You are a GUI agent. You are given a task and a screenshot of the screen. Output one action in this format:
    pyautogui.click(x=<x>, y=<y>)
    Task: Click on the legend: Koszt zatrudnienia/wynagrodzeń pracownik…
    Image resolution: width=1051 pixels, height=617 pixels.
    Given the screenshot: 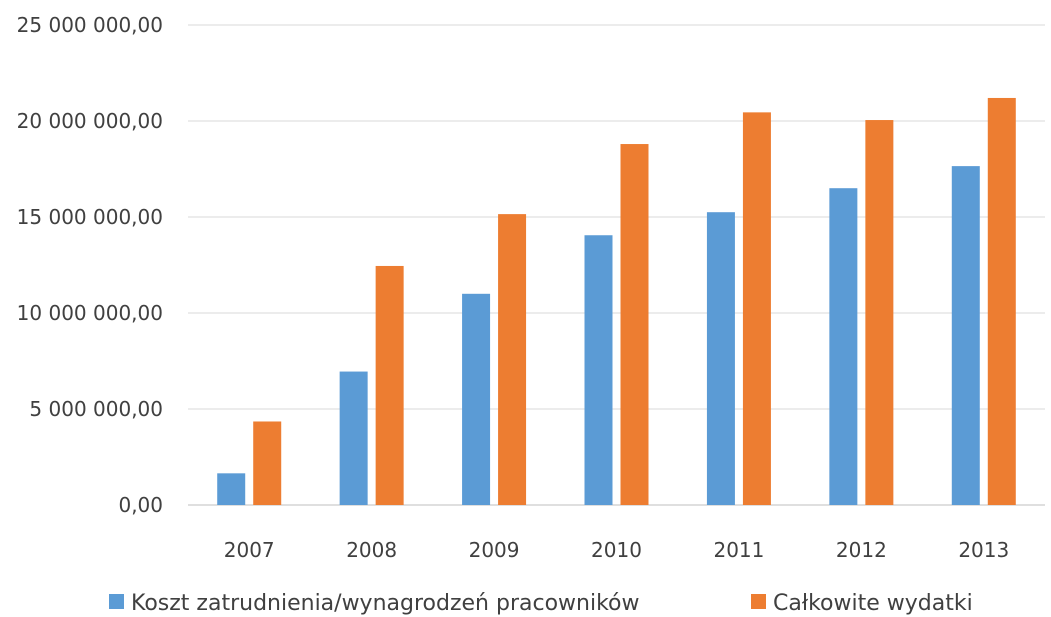 What is the action you would take?
    pyautogui.click(x=541, y=603)
    